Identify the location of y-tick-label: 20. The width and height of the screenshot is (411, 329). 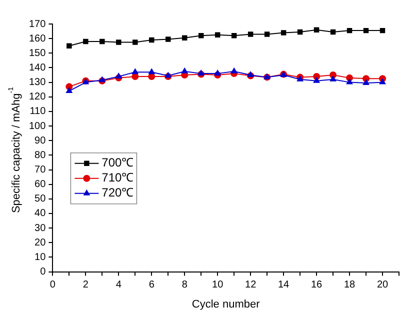
(40, 242).